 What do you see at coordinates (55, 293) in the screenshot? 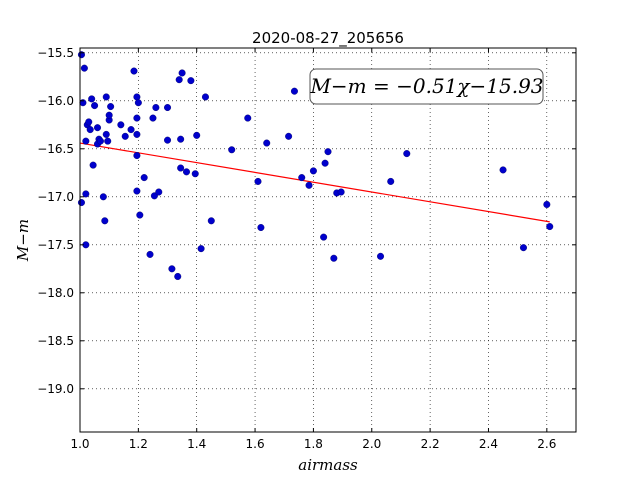
I see `y-tick-label: −18.0` at bounding box center [55, 293].